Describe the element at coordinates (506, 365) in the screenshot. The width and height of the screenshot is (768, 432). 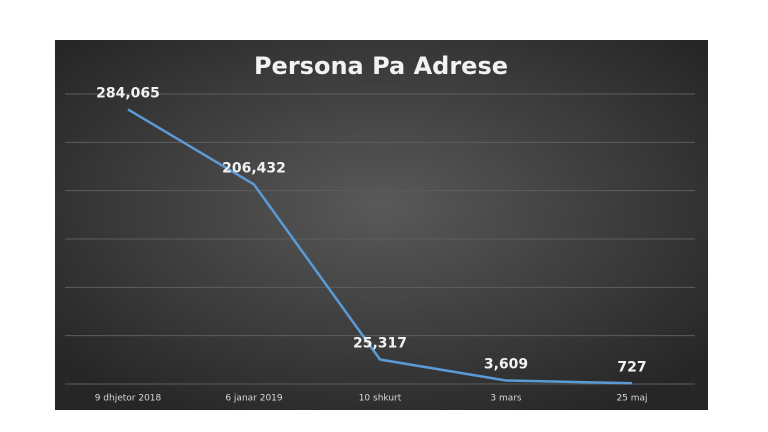
I see `data-label: 3,609` at that location.